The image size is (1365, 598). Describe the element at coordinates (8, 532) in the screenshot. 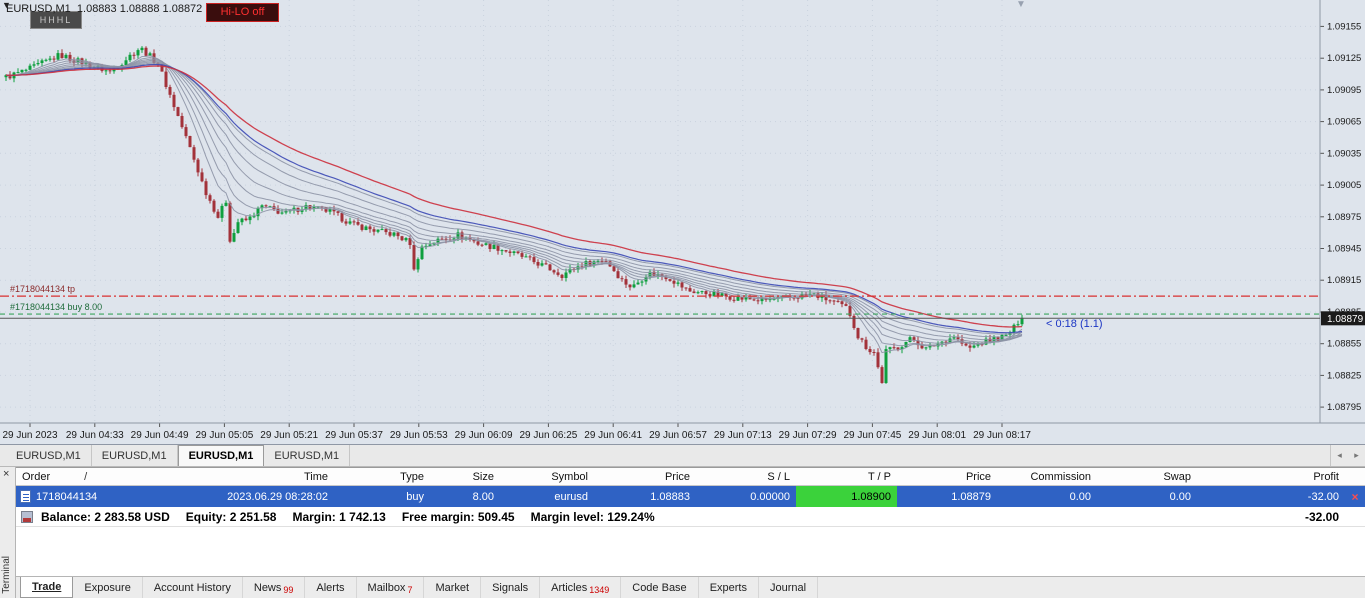

I see `terminal-side-strip: × Terminal` at that location.